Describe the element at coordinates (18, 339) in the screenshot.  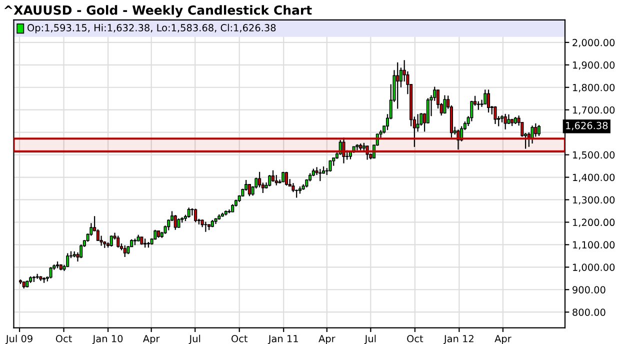
I see `x-tick-label: Jul 09` at that location.